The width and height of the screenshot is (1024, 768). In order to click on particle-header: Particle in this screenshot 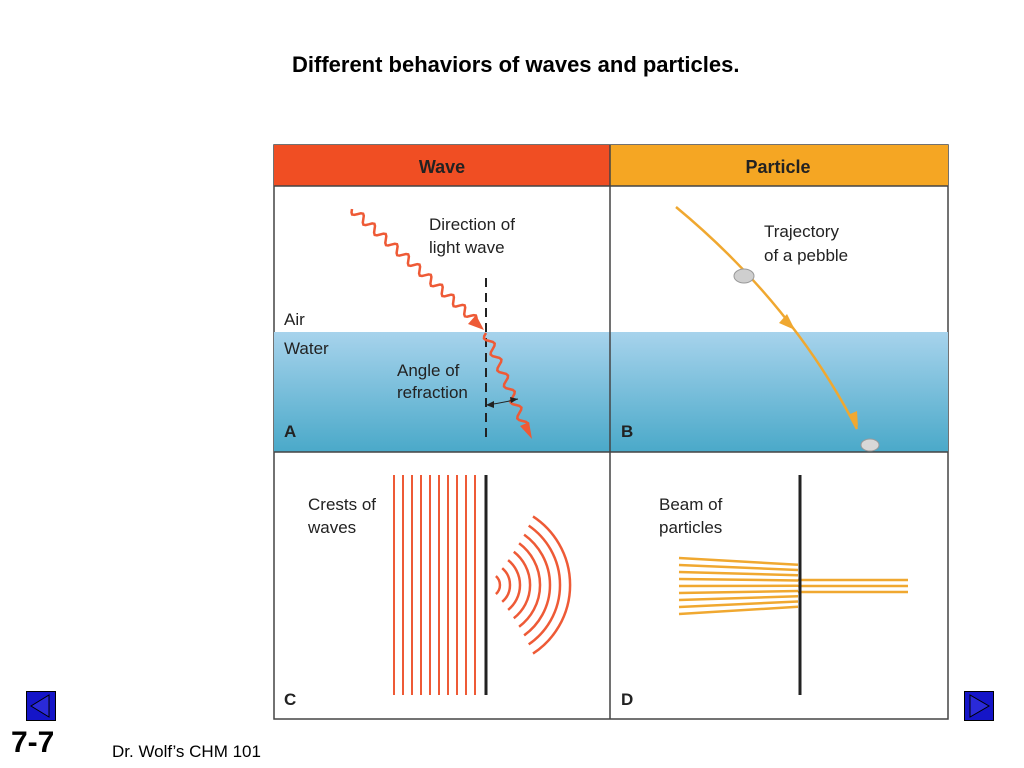, I will do `click(777, 167)`.